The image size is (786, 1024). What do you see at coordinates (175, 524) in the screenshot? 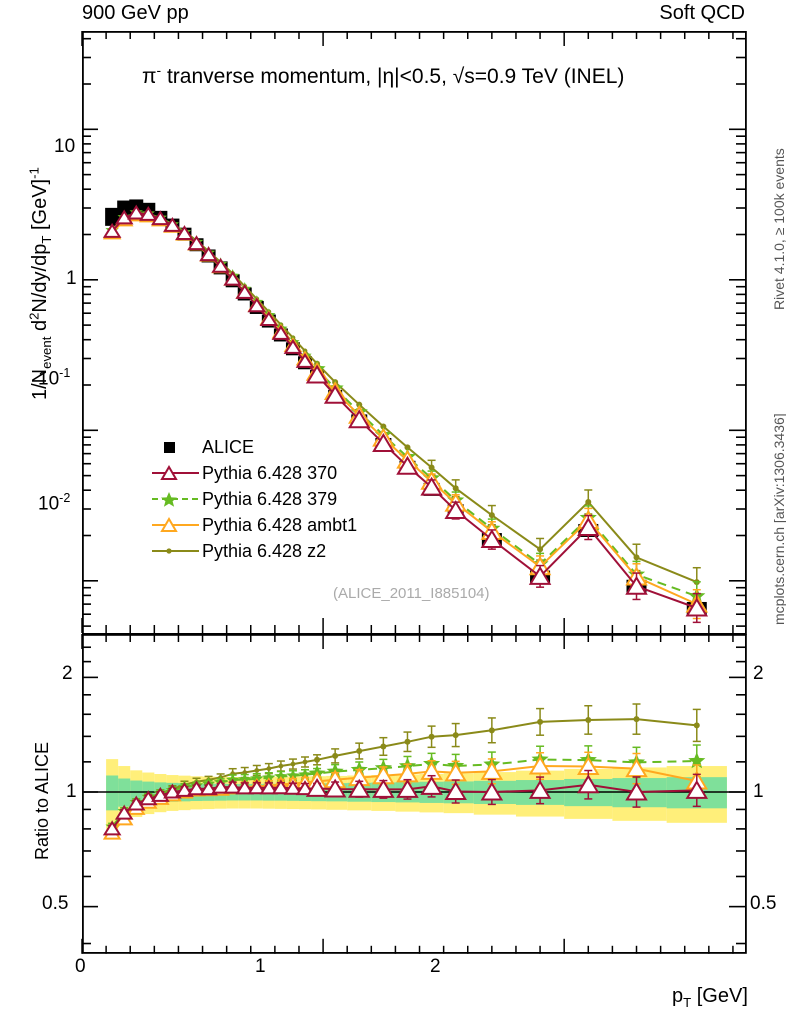
I see `legend-marker-triangle-amber-icon` at bounding box center [175, 524].